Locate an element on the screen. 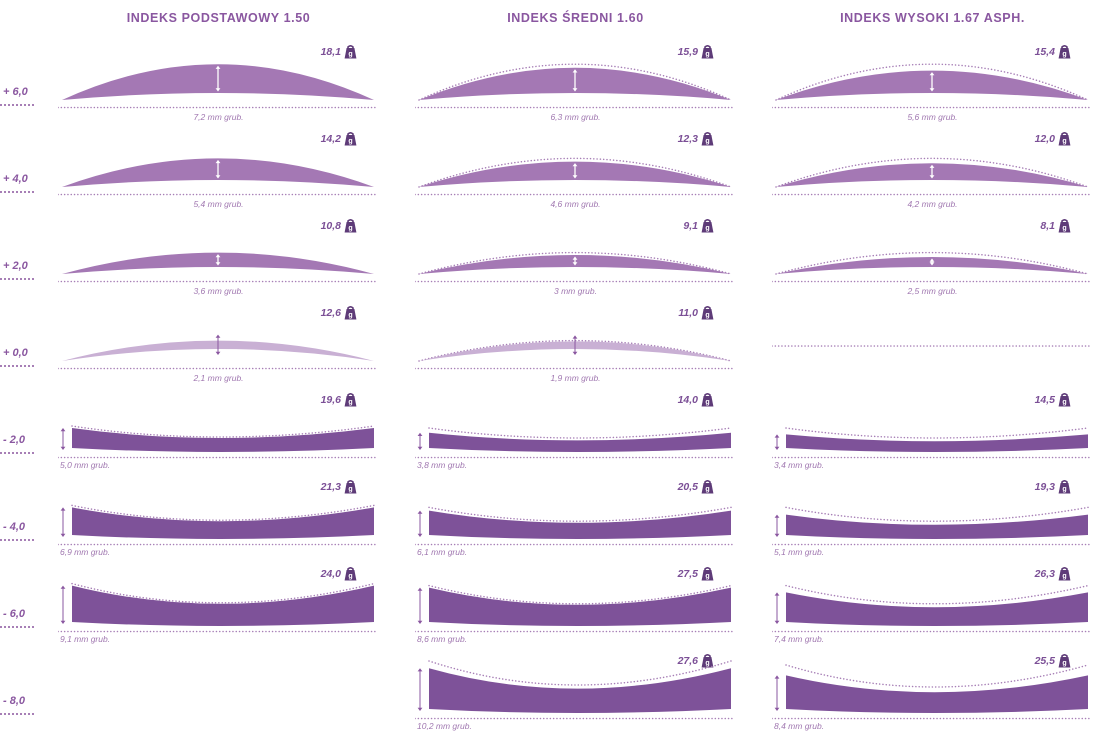 The width and height of the screenshot is (1112, 734). column-title-index-150: INDEKS PODSTAWOWY 1.50 is located at coordinates (218, 18).